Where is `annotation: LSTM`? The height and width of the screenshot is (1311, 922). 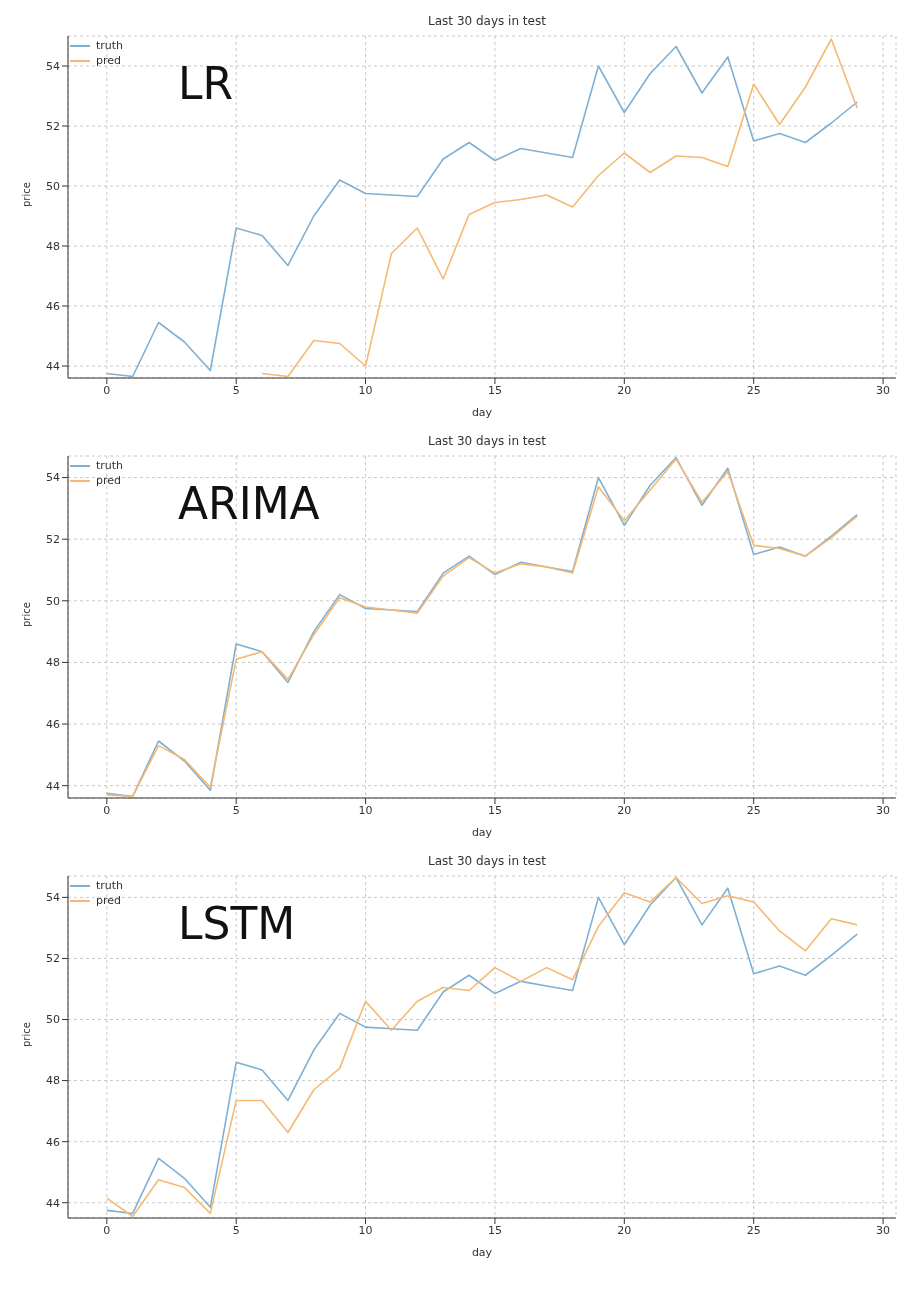 annotation: LSTM is located at coordinates (237, 923).